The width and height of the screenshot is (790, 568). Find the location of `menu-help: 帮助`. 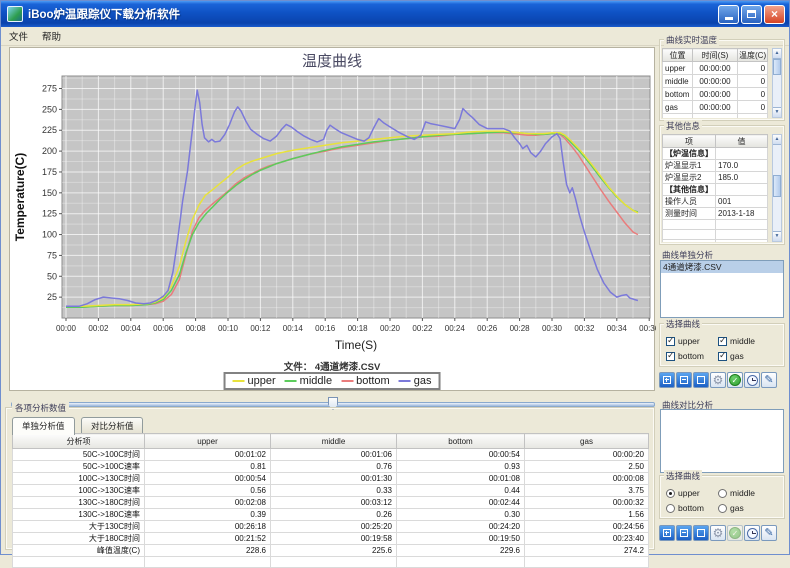

menu-help: 帮助 is located at coordinates (52, 37).